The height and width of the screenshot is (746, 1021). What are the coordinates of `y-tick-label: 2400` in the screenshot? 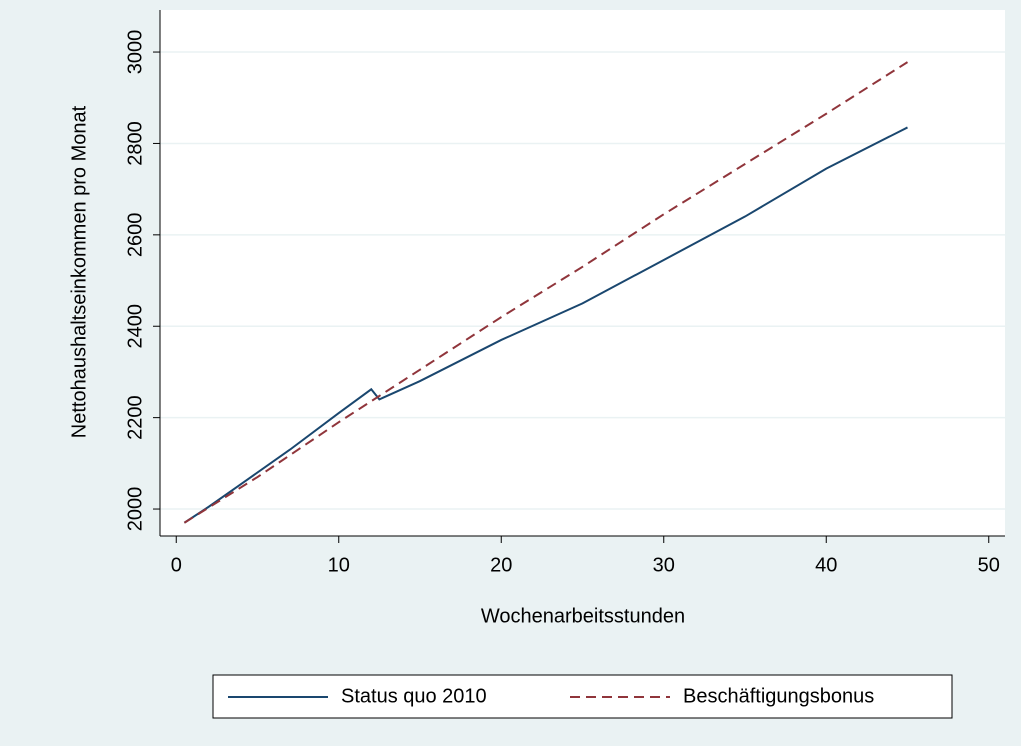 It's located at (135, 326).